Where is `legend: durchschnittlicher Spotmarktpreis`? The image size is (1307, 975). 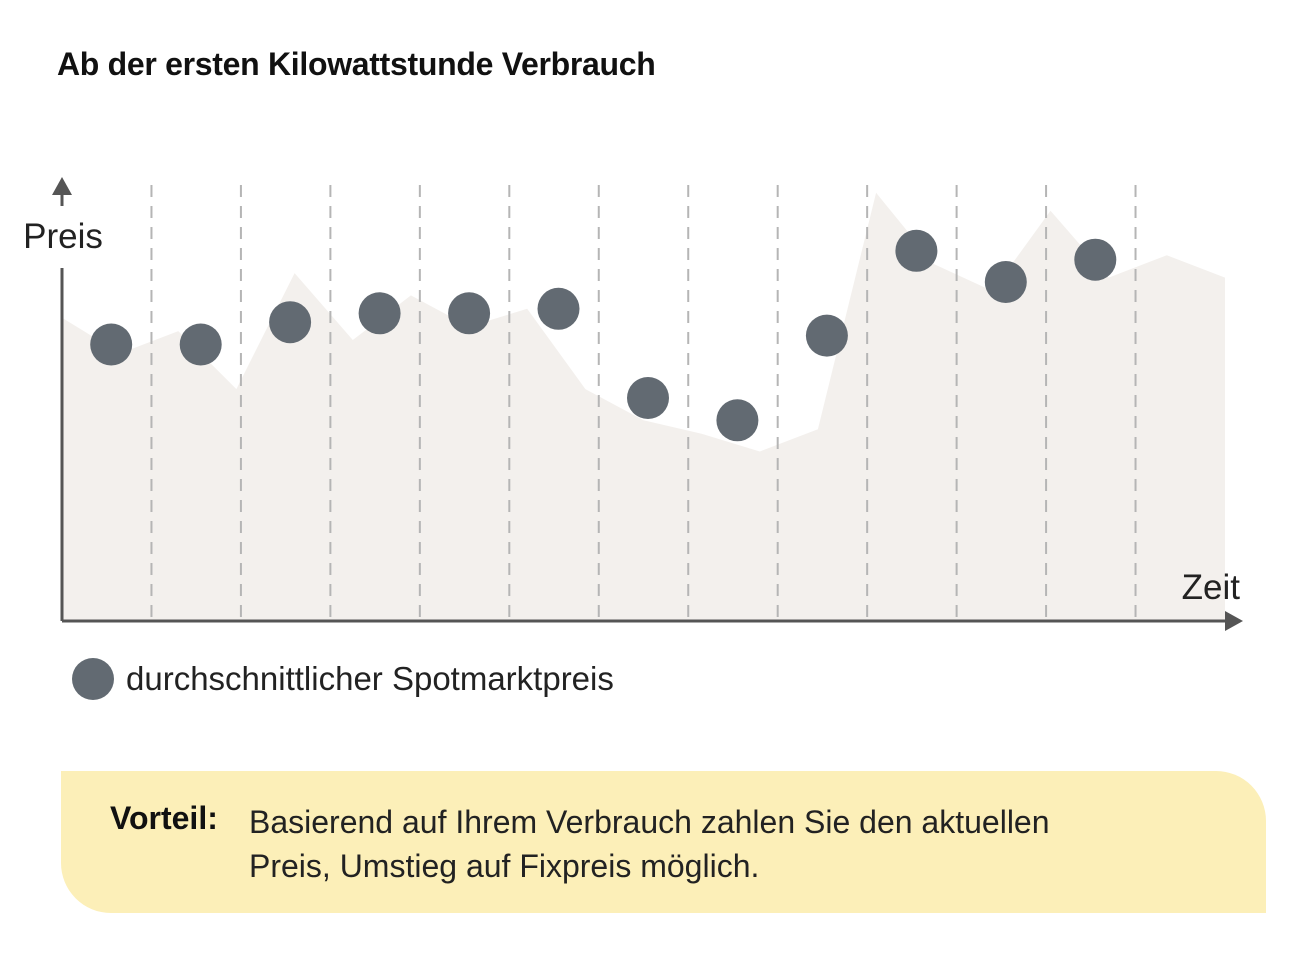 legend: durchschnittlicher Spotmarktpreis is located at coordinates (343, 679).